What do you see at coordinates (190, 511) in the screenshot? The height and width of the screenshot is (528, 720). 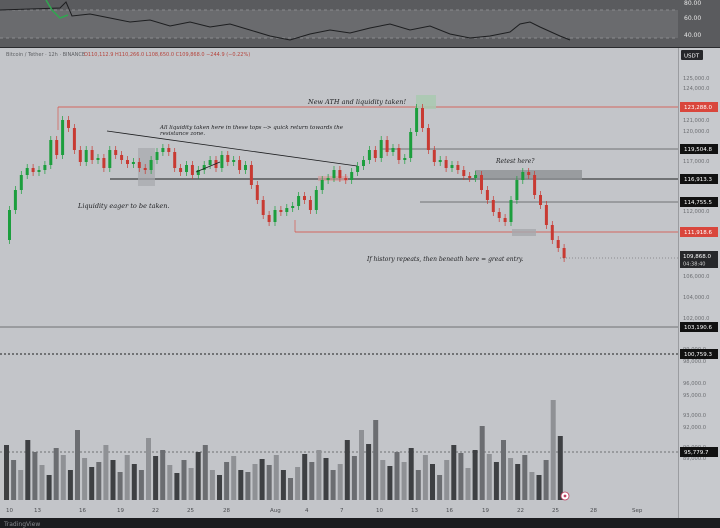 I see `time-label: 25` at bounding box center [190, 511].